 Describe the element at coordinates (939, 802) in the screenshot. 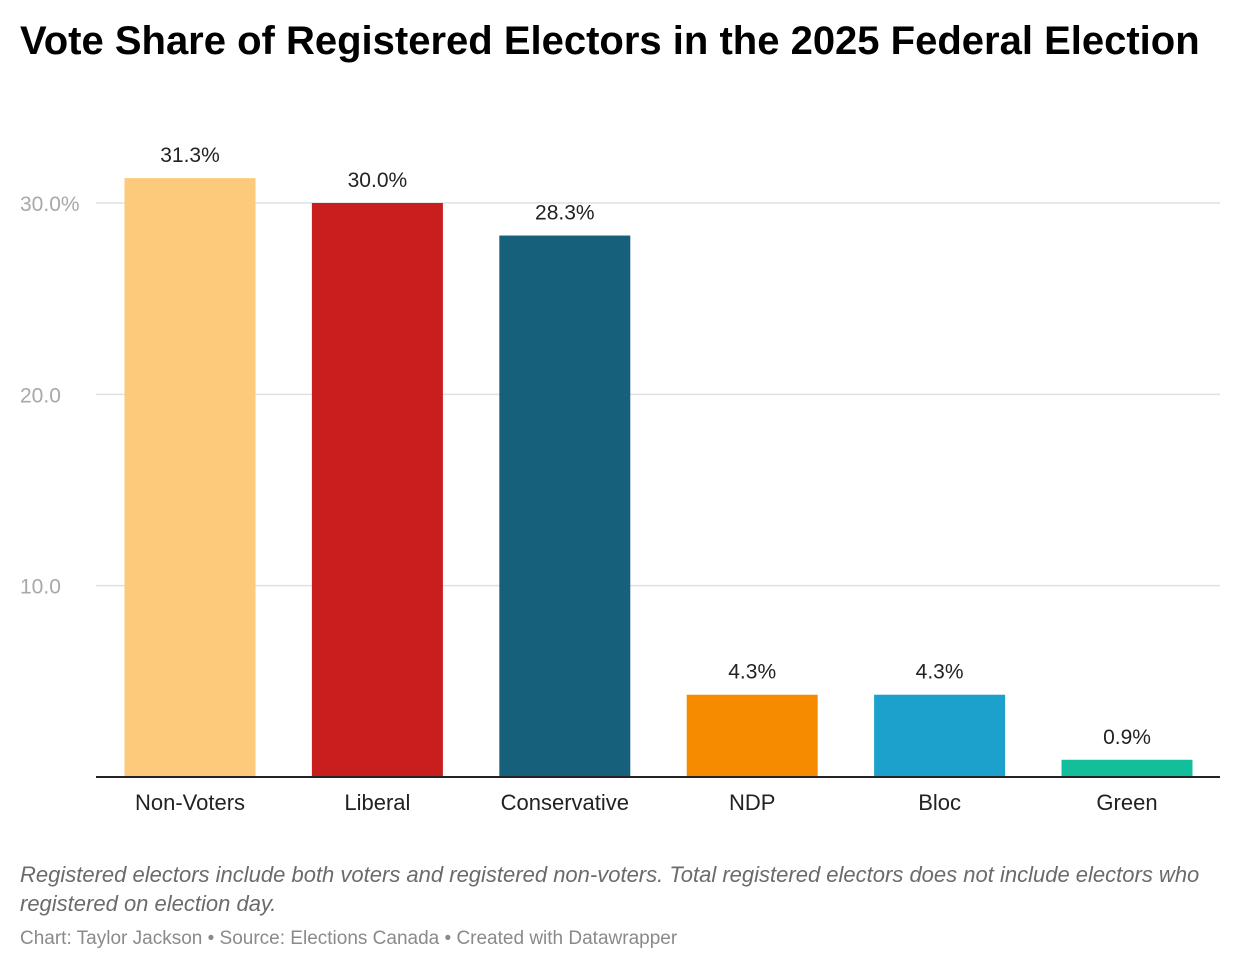

I see `x-tick-label: Bloc` at that location.